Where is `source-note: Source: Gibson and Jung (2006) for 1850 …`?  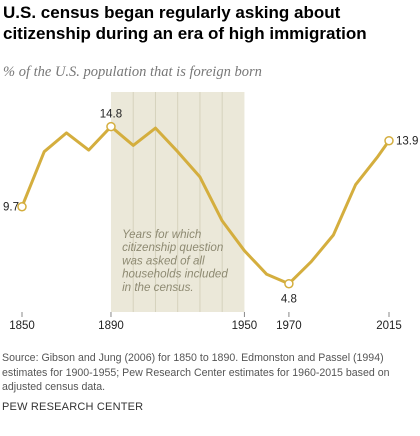 source-note: Source: Gibson and Jung (2006) for 1850 … is located at coordinates (196, 372).